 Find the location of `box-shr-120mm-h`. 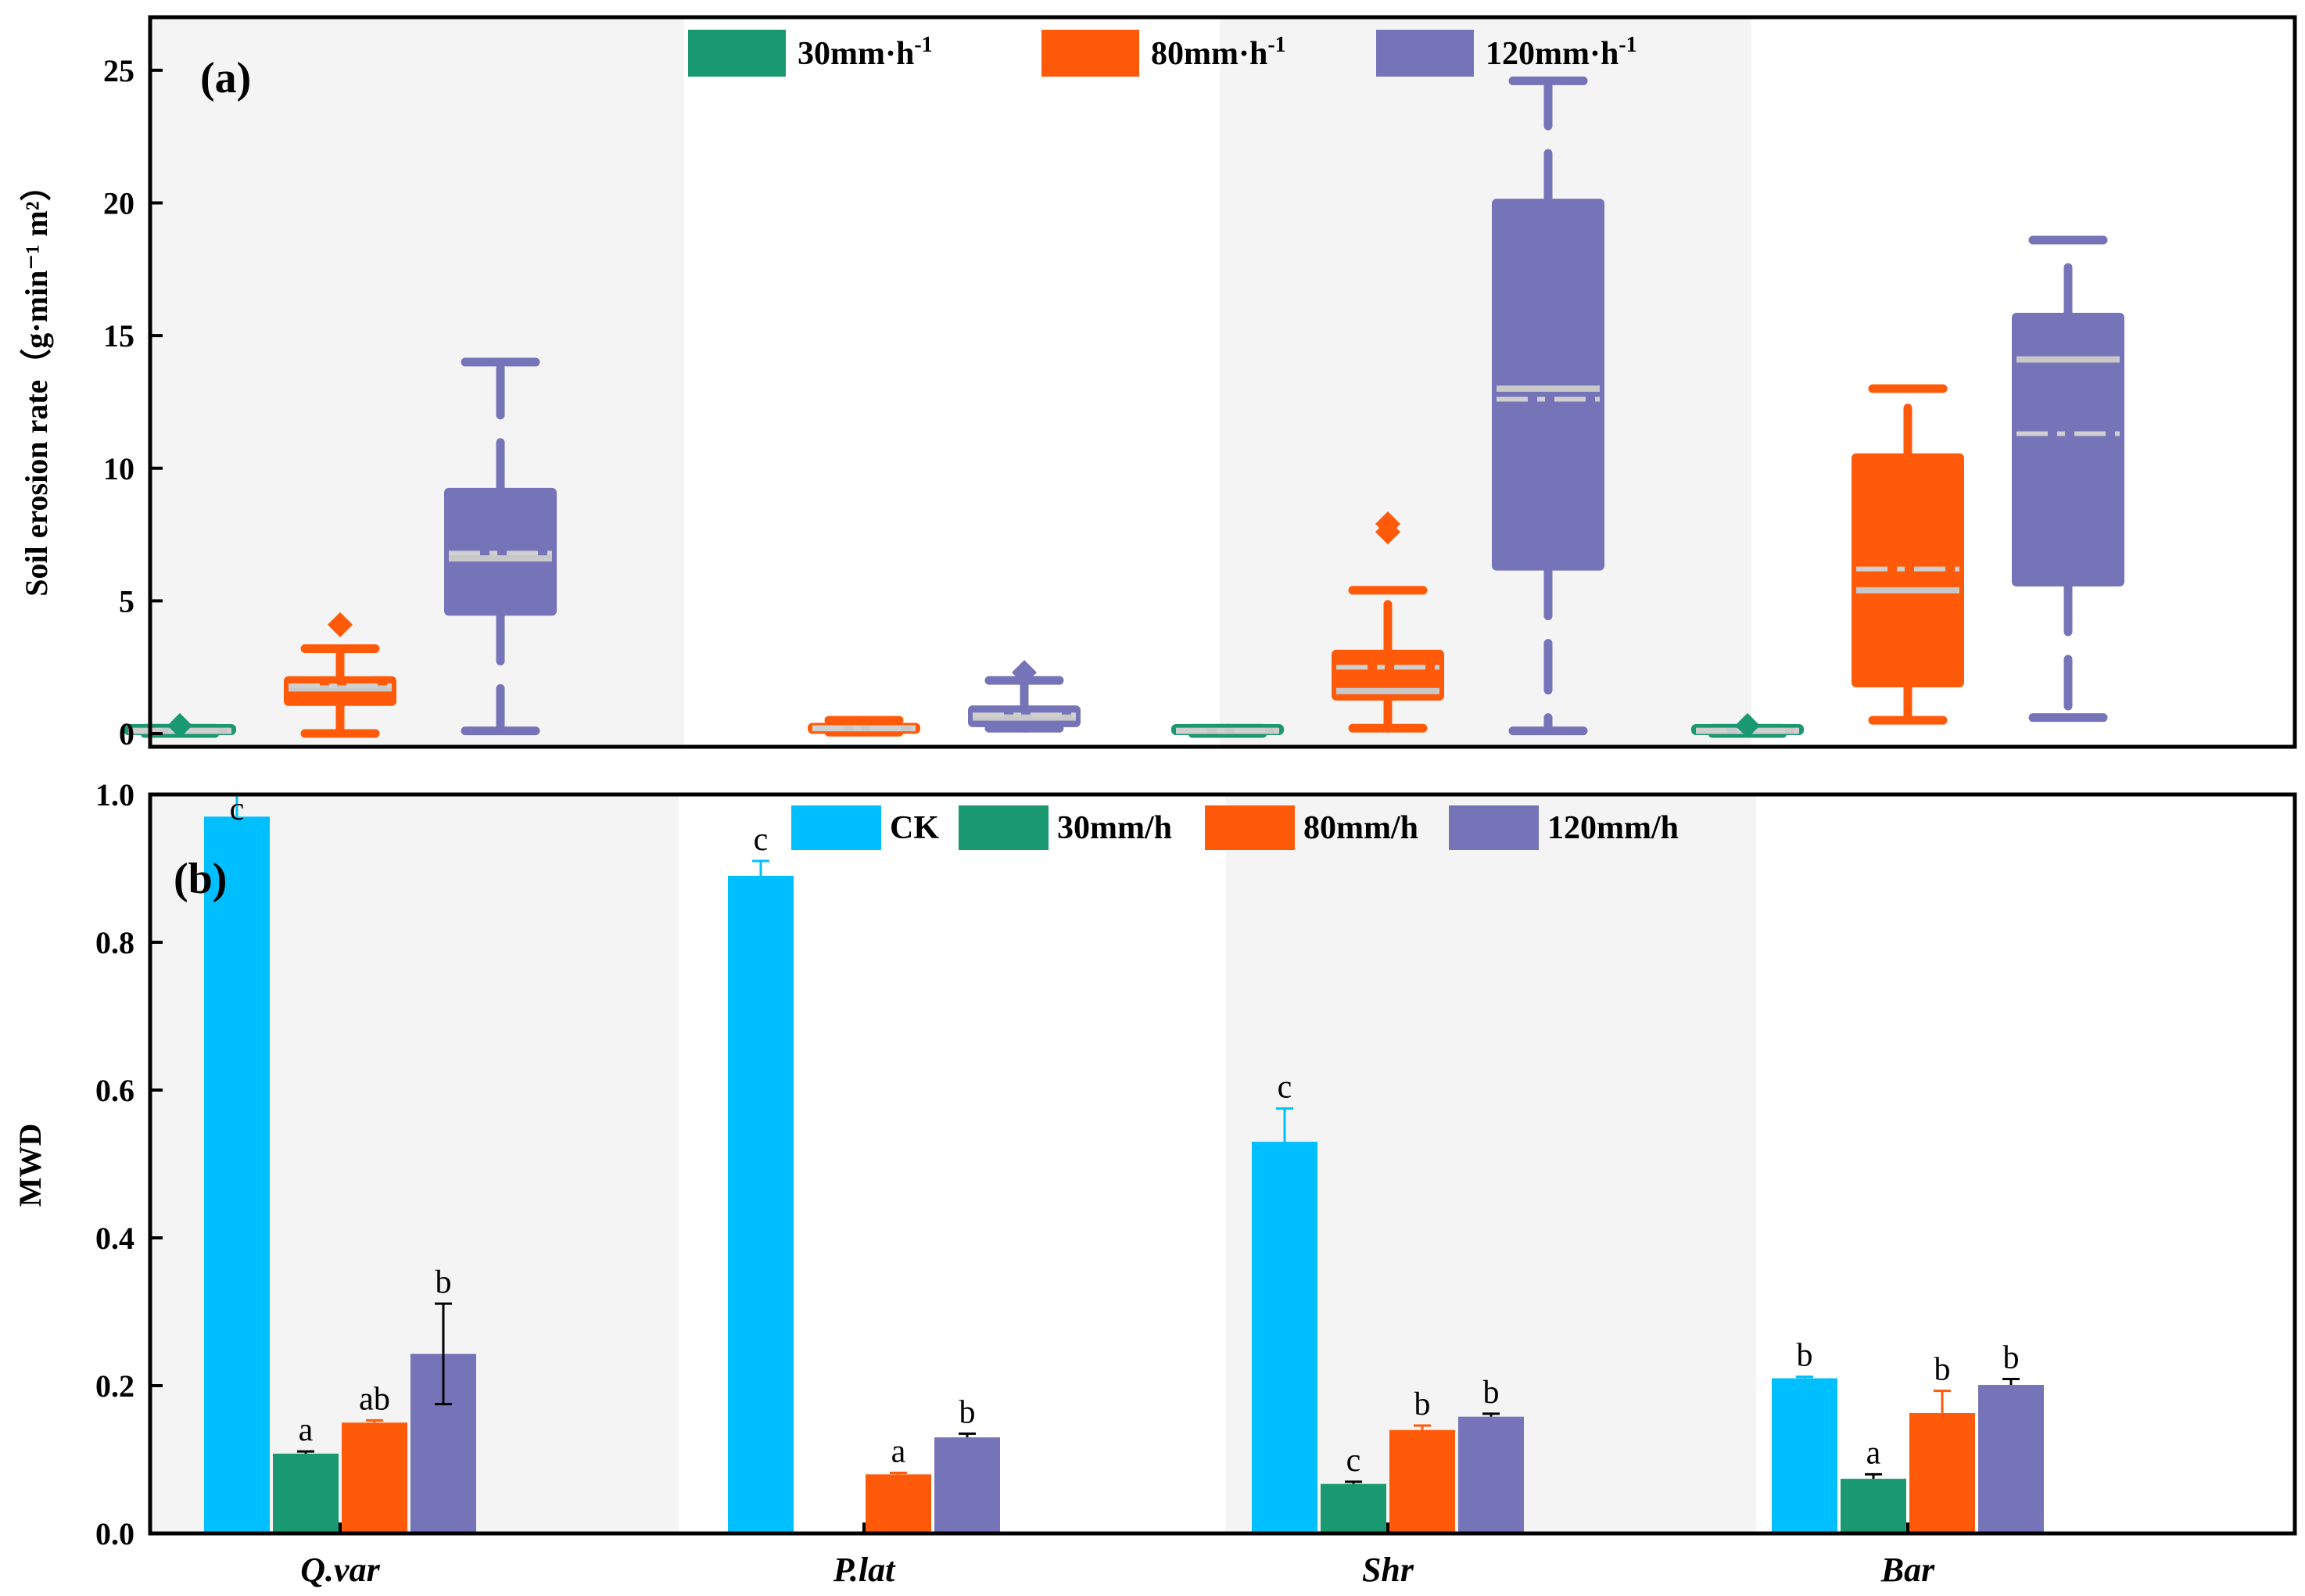

box-shr-120mm-h is located at coordinates (1548, 406).